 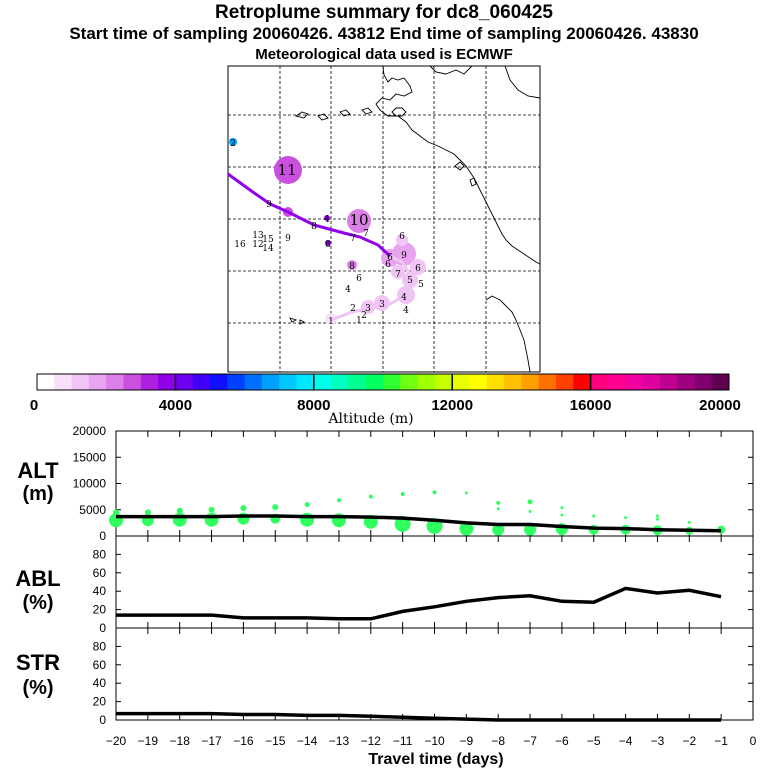 I want to click on colorbar-tick-label: 16000, so click(x=591, y=405).